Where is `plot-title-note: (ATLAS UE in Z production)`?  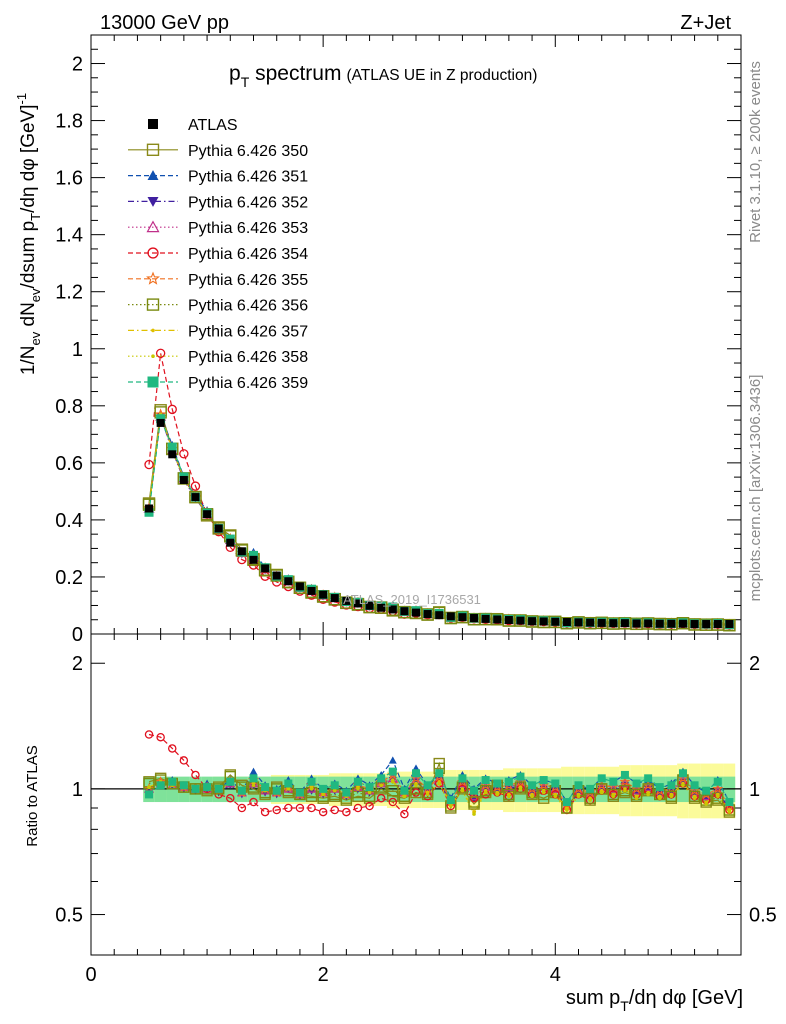 plot-title-note: (ATLAS UE in Z production) is located at coordinates (441, 75).